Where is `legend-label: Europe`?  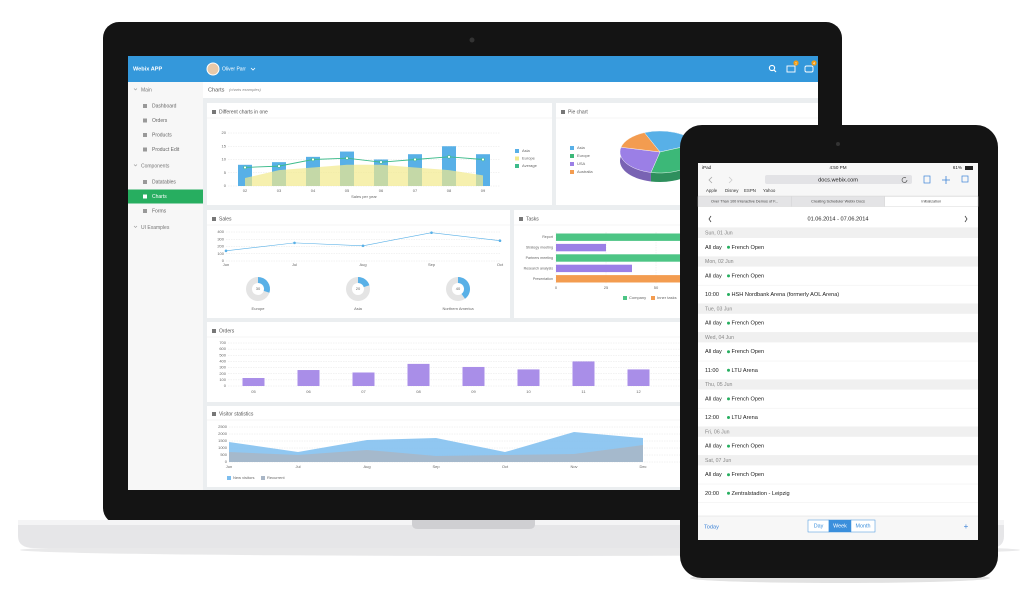
legend-label: Europe is located at coordinates (584, 155).